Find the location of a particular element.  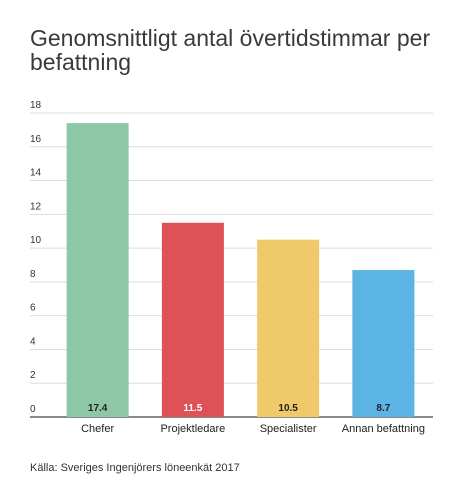

y-tick-label: 14 is located at coordinates (36, 173).